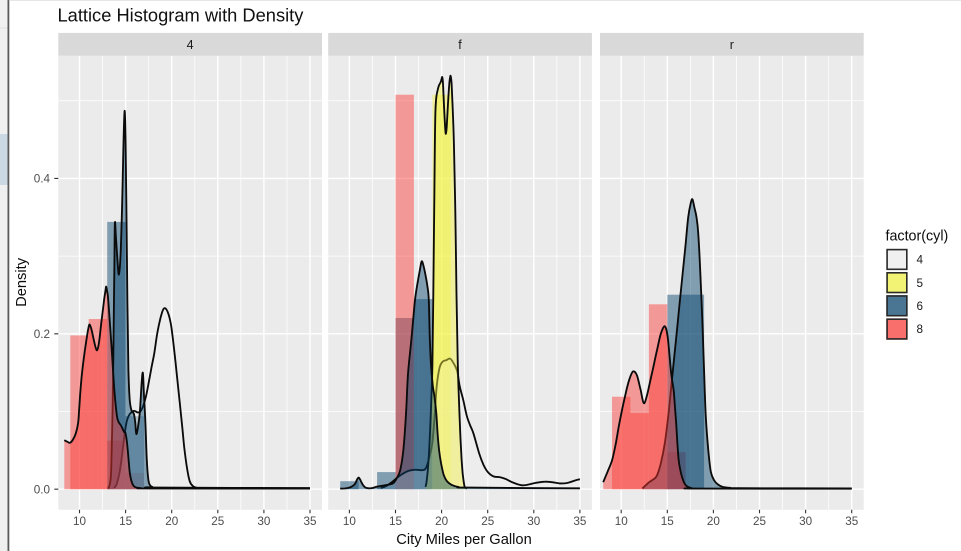 This screenshot has width=961, height=551. Describe the element at coordinates (42, 334) in the screenshot. I see `svg-text: 0.2` at that location.